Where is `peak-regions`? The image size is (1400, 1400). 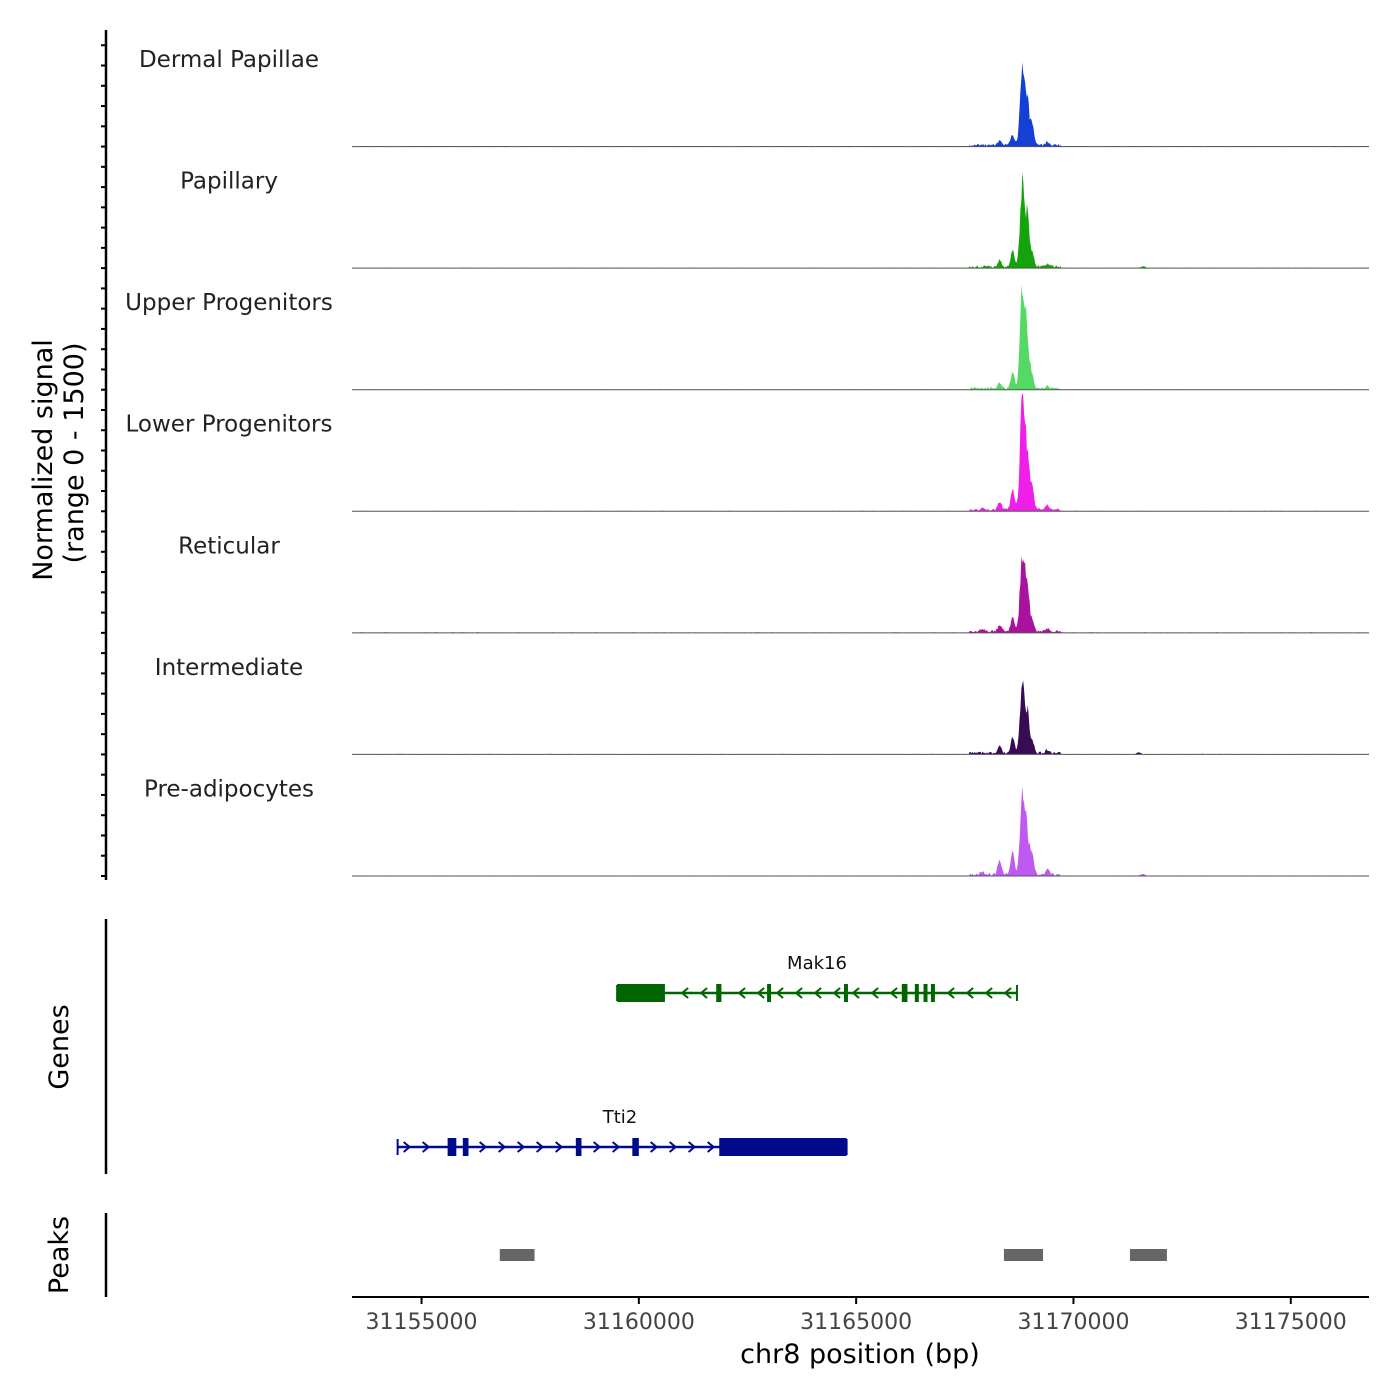 peak-regions is located at coordinates (833, 1255).